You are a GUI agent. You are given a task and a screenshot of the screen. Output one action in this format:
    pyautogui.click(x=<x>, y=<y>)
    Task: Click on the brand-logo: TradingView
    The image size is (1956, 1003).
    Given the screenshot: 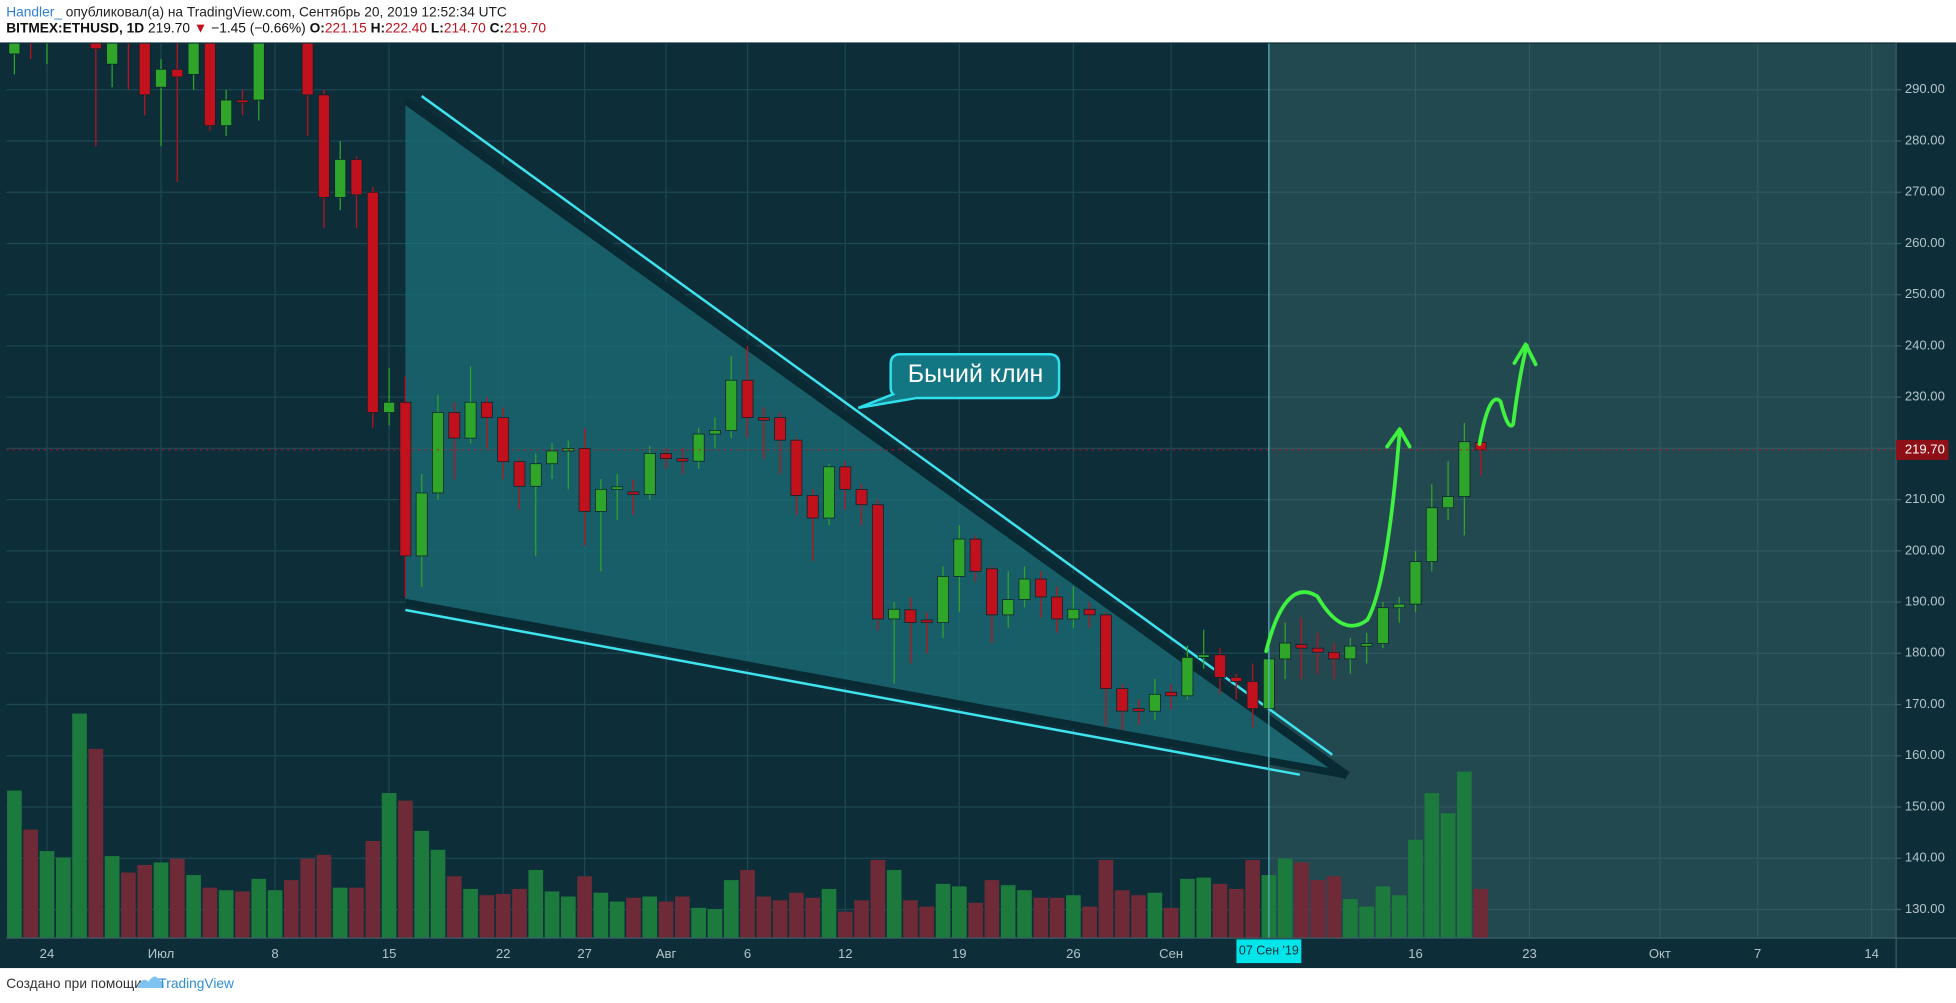 What is the action you would take?
    pyautogui.click(x=185, y=983)
    